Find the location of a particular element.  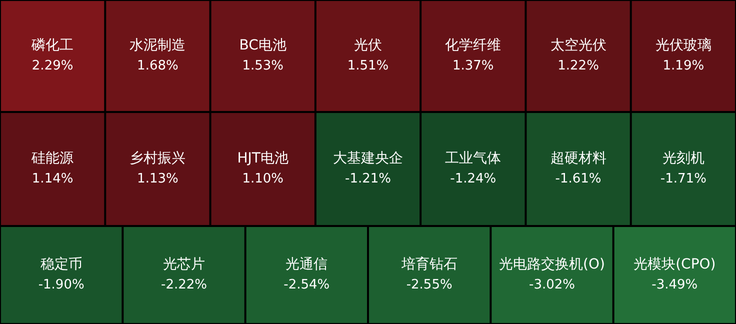

data-label: -1.90% is located at coordinates (61, 284).